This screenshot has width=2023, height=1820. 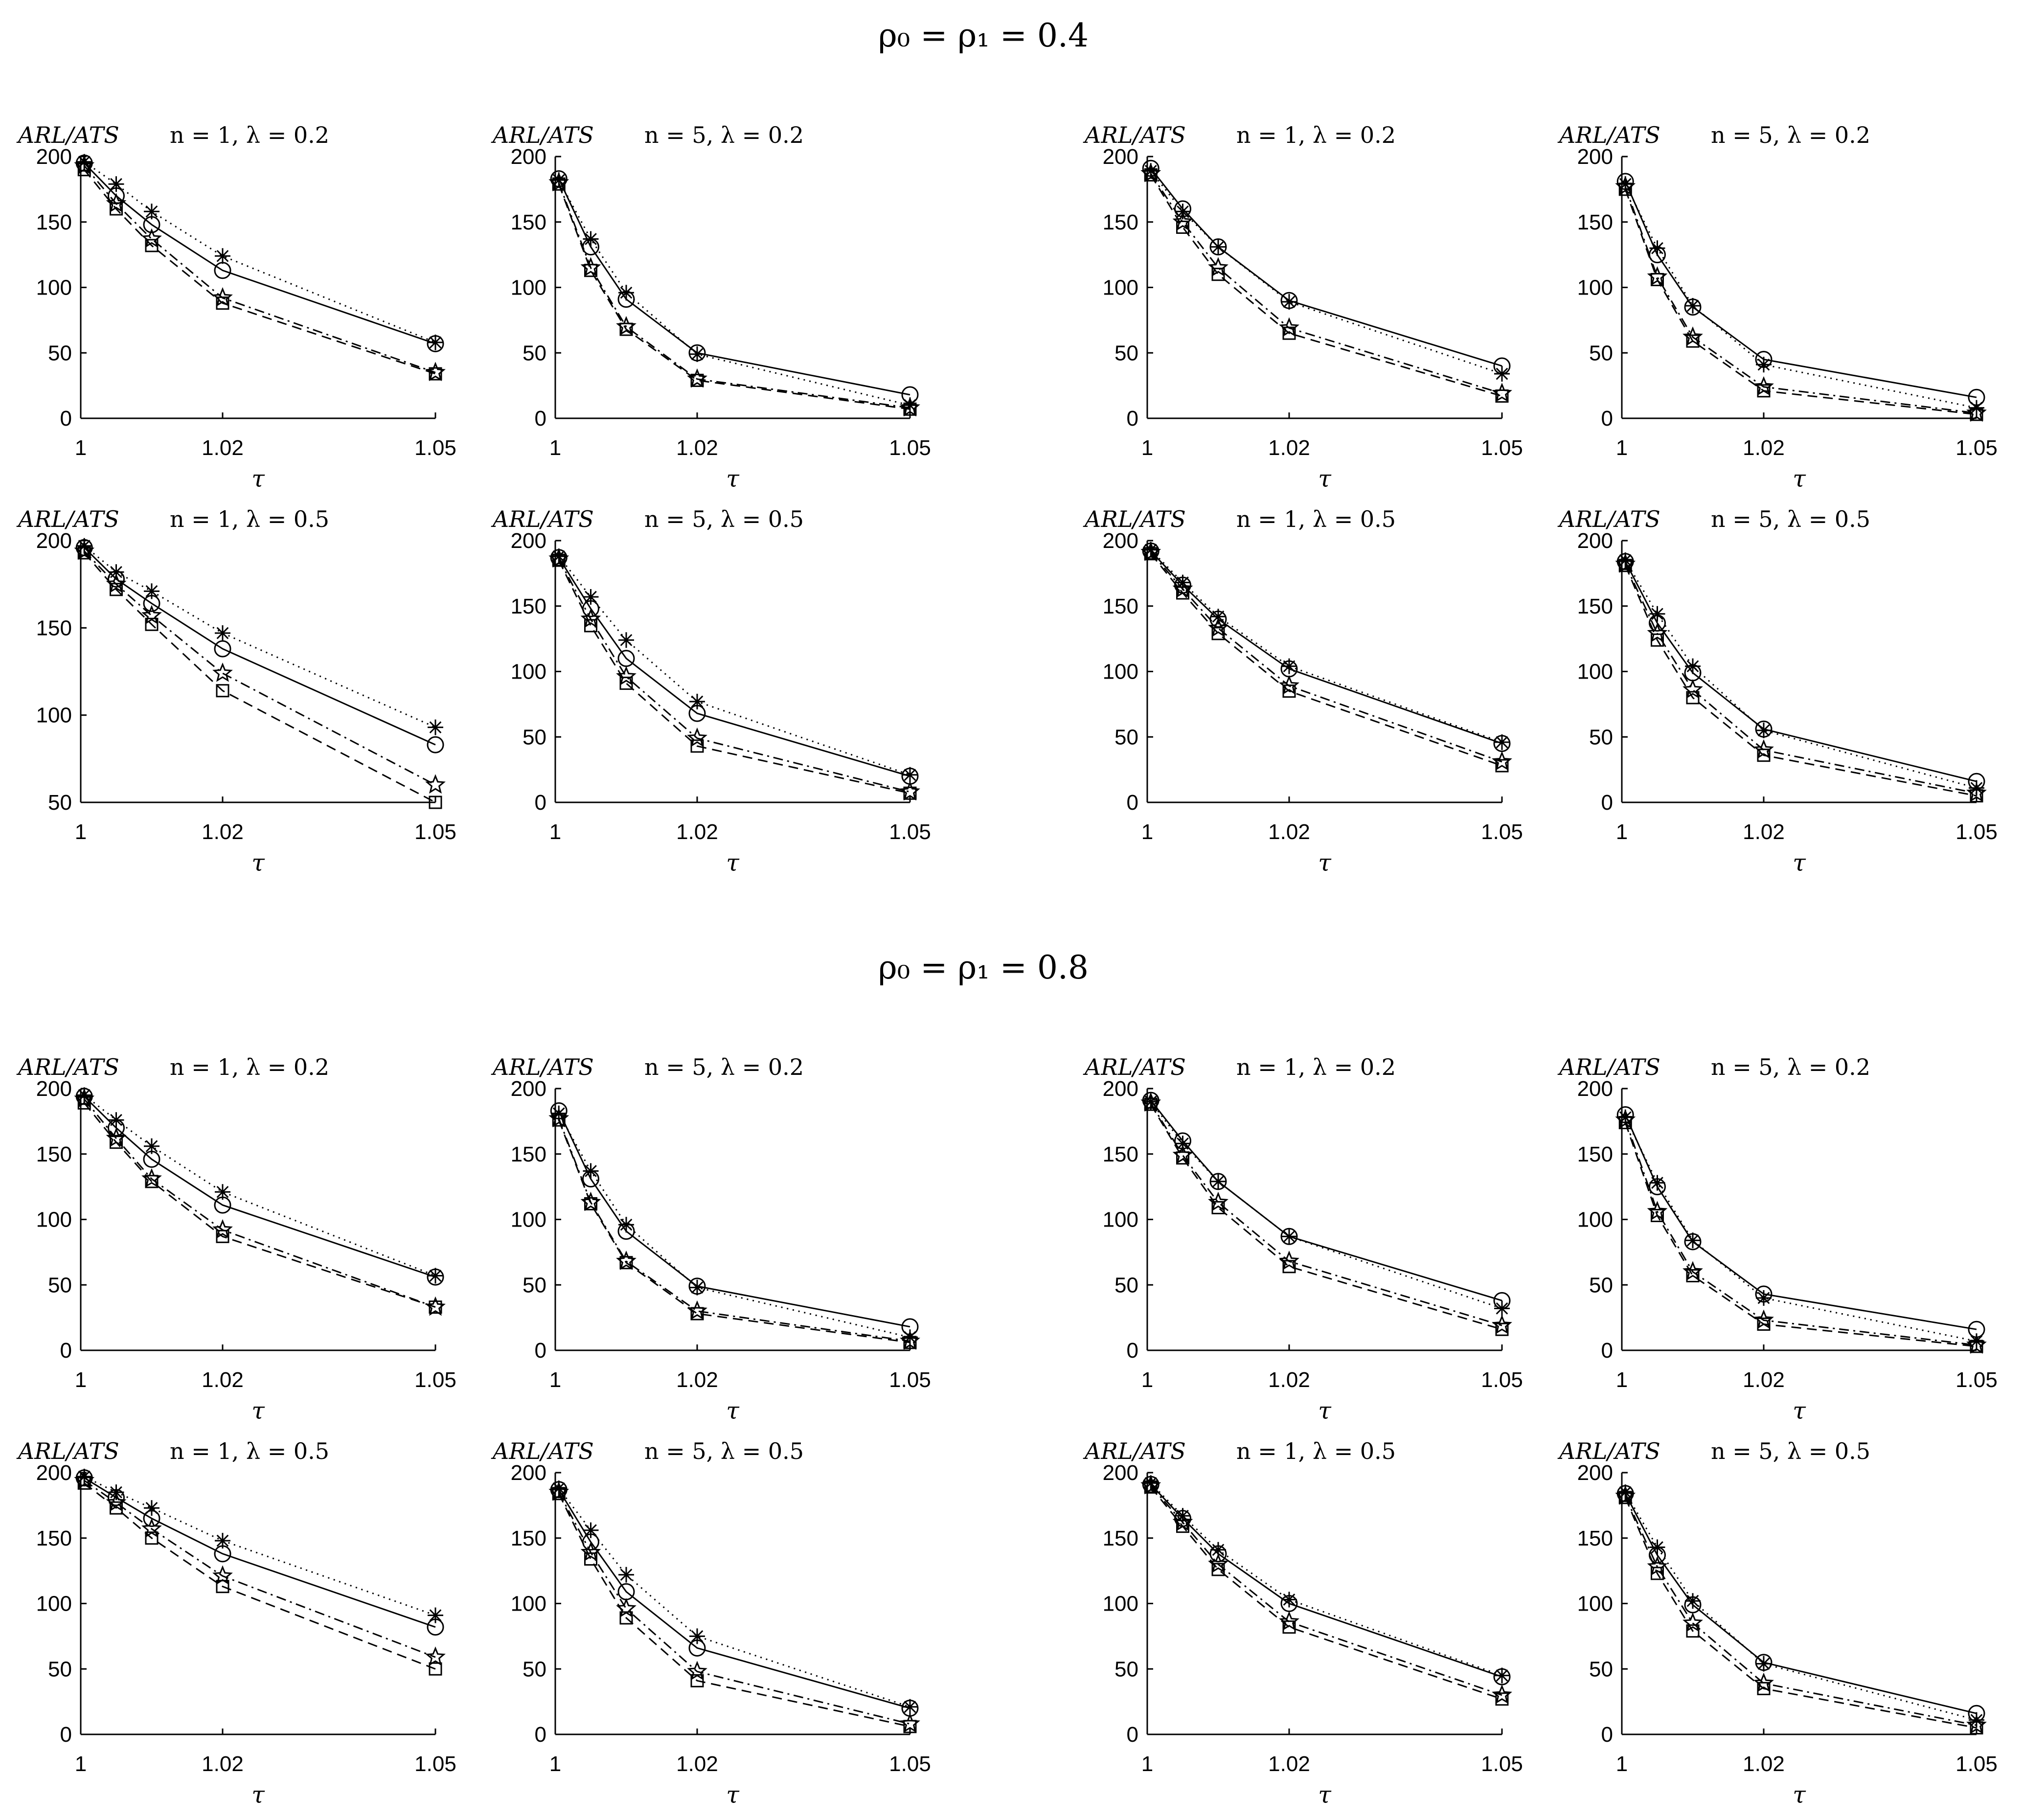 I want to click on series-line-asterisk, so click(x=1800, y=296).